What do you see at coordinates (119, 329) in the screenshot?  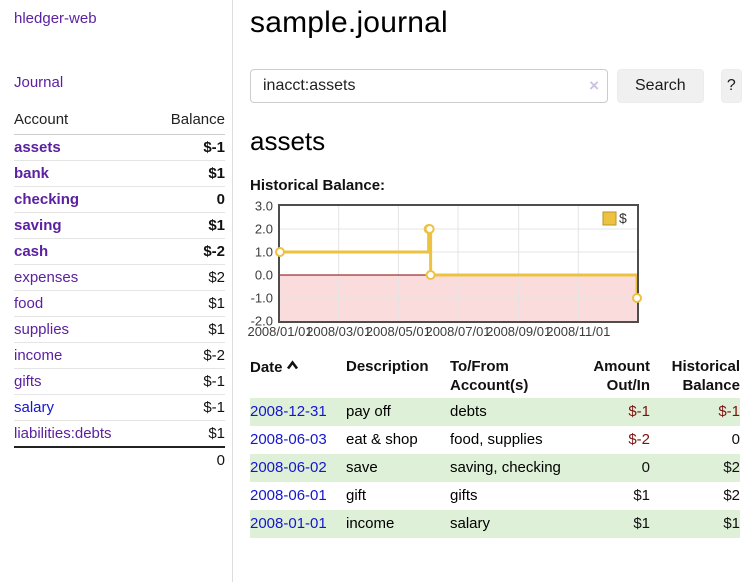 I see `account-row: supplies $1` at bounding box center [119, 329].